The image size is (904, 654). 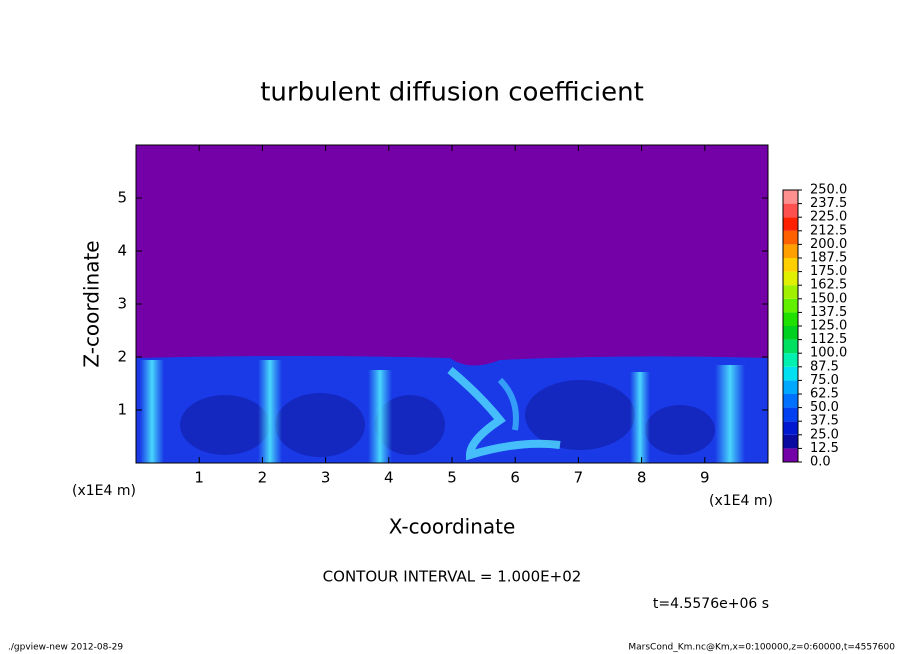 I want to click on x-tick-label: 3, so click(x=326, y=478).